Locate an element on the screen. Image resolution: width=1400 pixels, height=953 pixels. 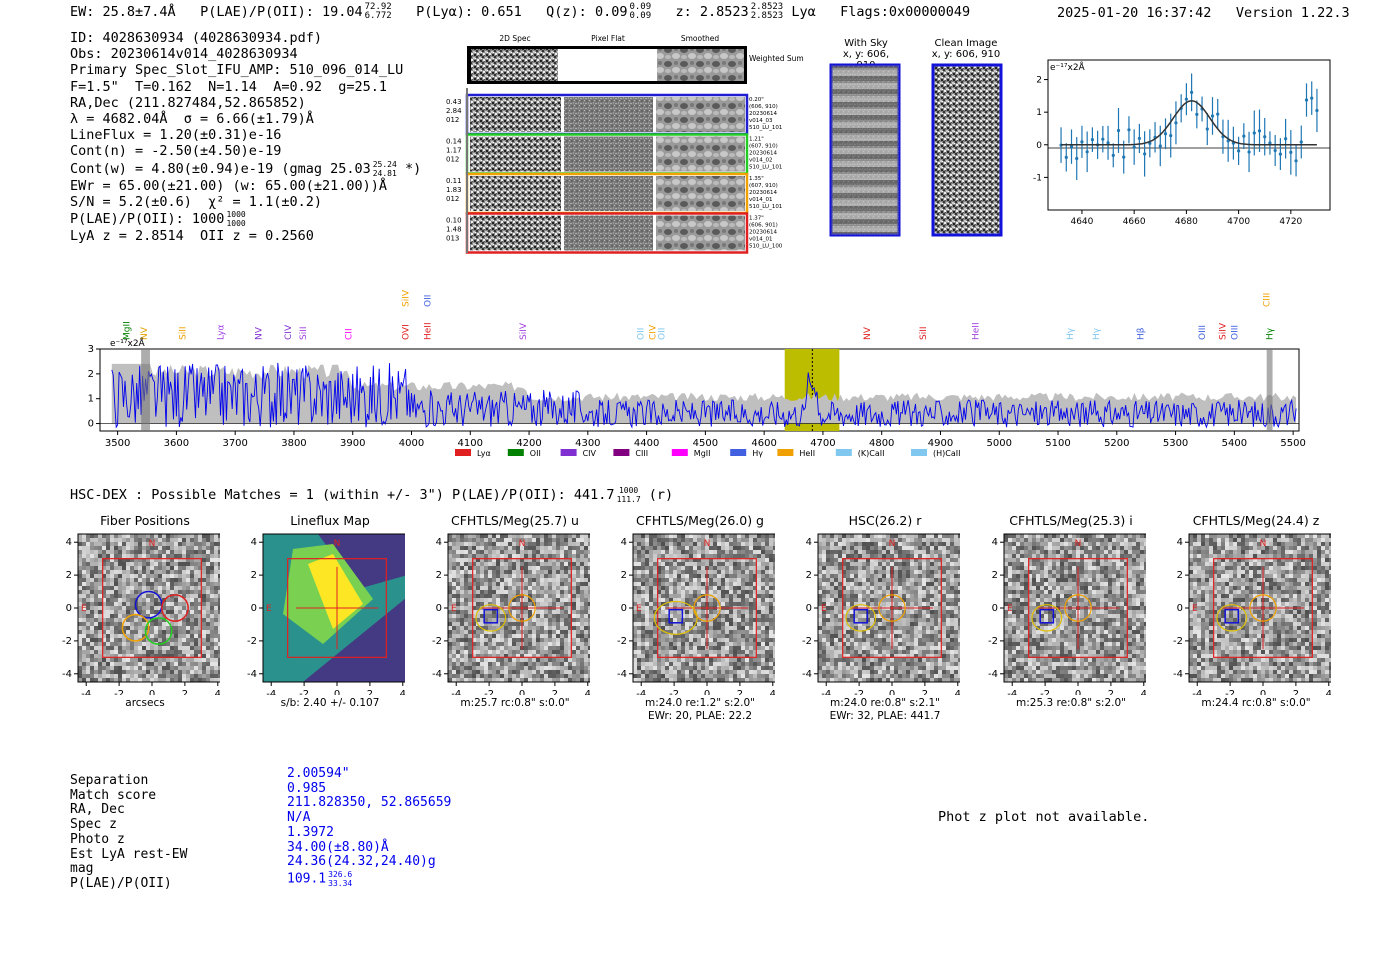
table-label: P(LAE)/P(OII) is located at coordinates (121, 883).